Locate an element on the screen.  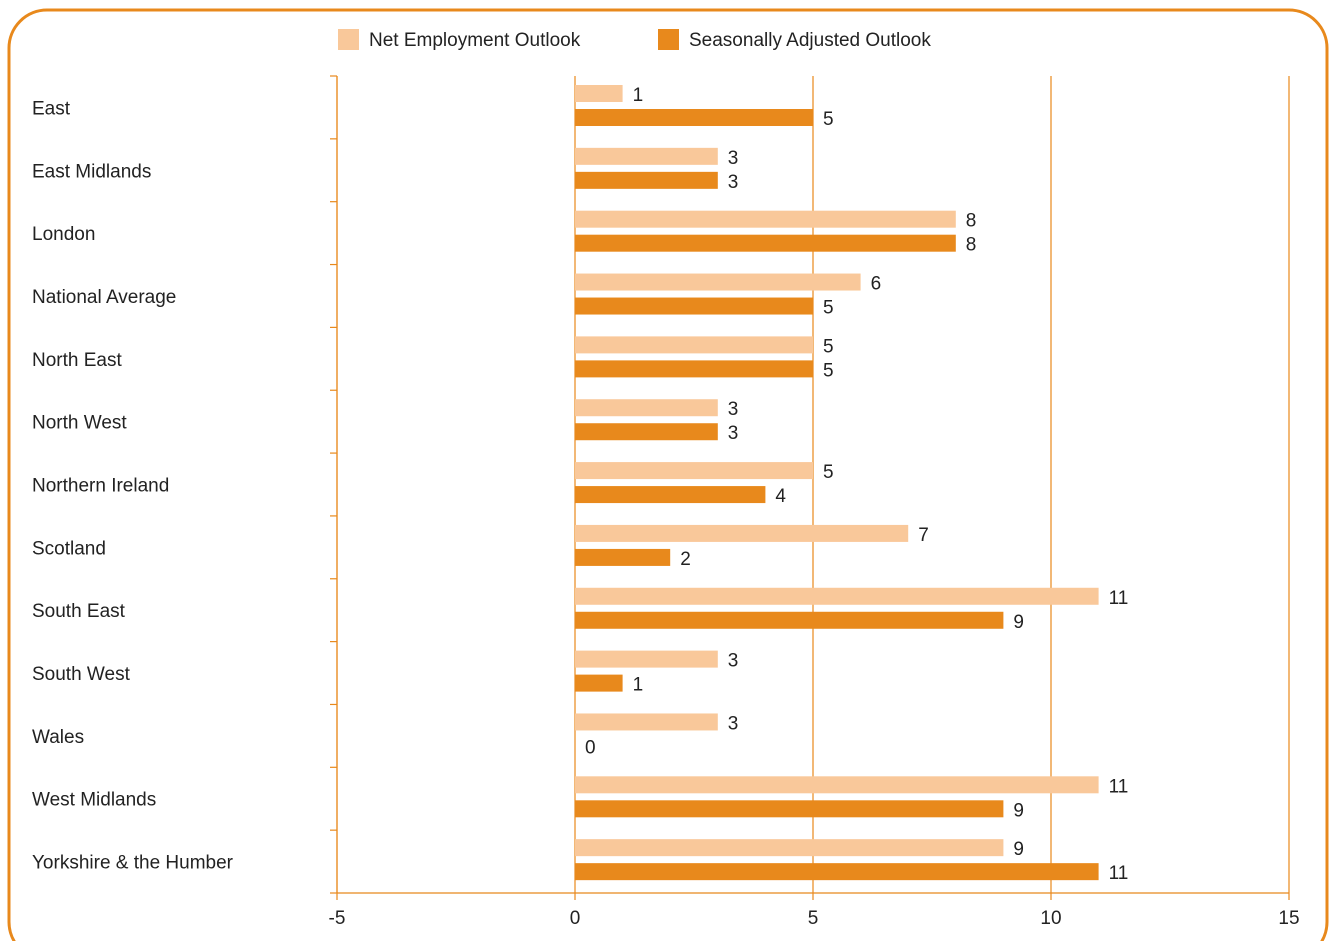
x-tick-label: 15 is located at coordinates (1288, 918).